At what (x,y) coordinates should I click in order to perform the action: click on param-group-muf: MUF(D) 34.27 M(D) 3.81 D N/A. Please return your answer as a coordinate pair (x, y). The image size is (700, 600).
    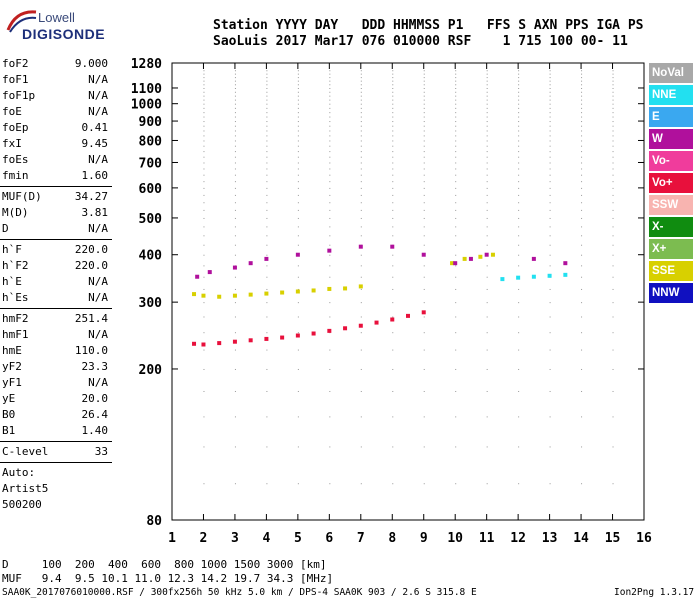
    Looking at the image, I should click on (56, 213).